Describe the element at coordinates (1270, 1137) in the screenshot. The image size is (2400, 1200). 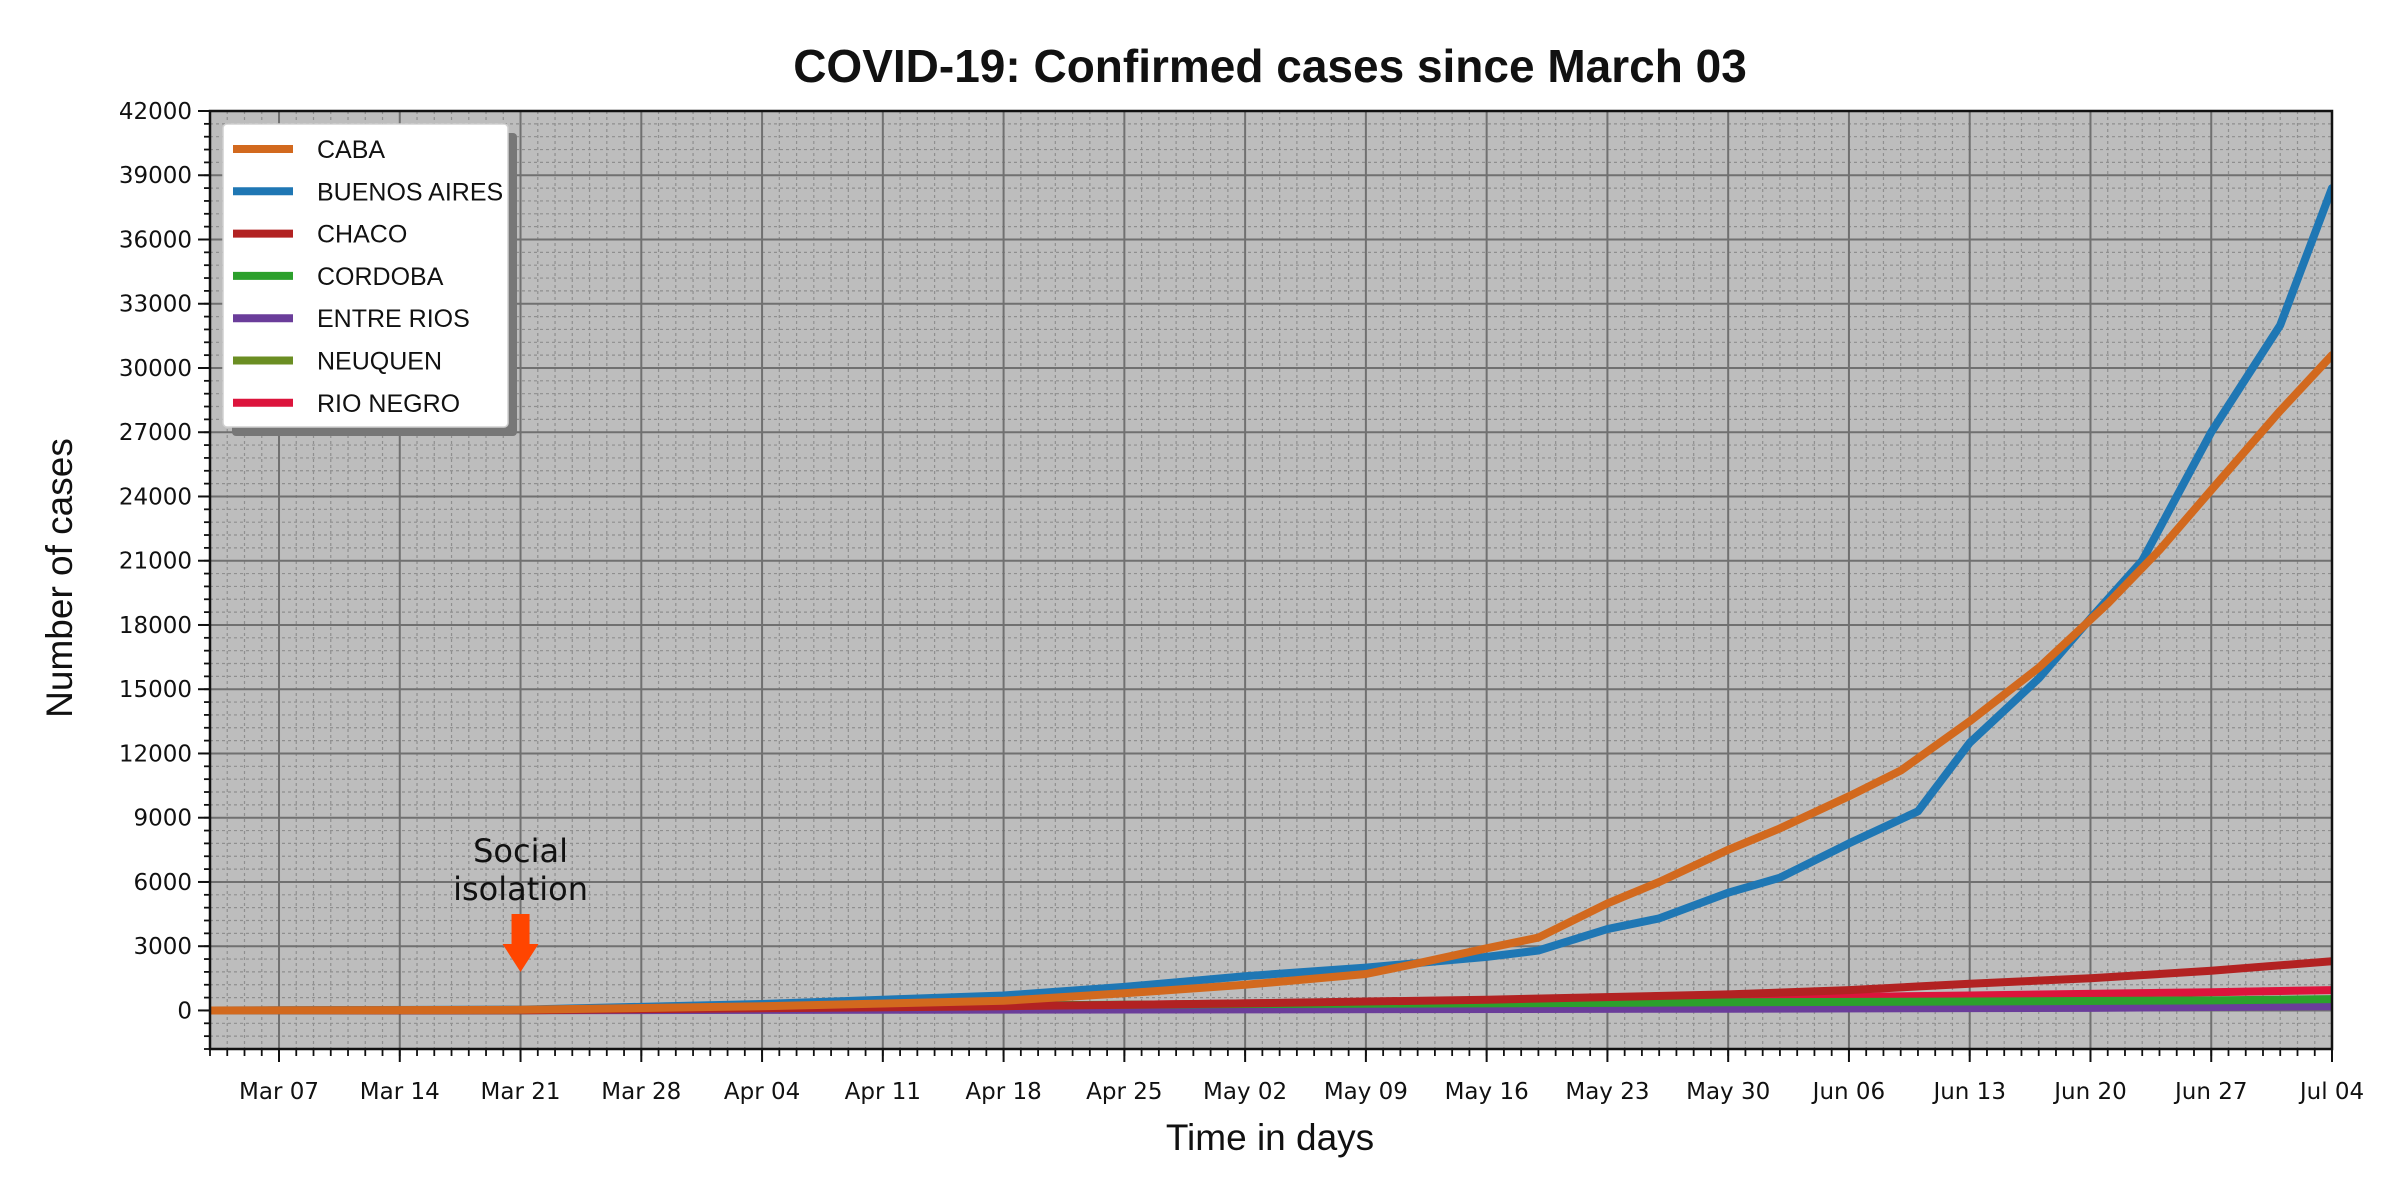
I see `x-axis-label: Time in days` at that location.